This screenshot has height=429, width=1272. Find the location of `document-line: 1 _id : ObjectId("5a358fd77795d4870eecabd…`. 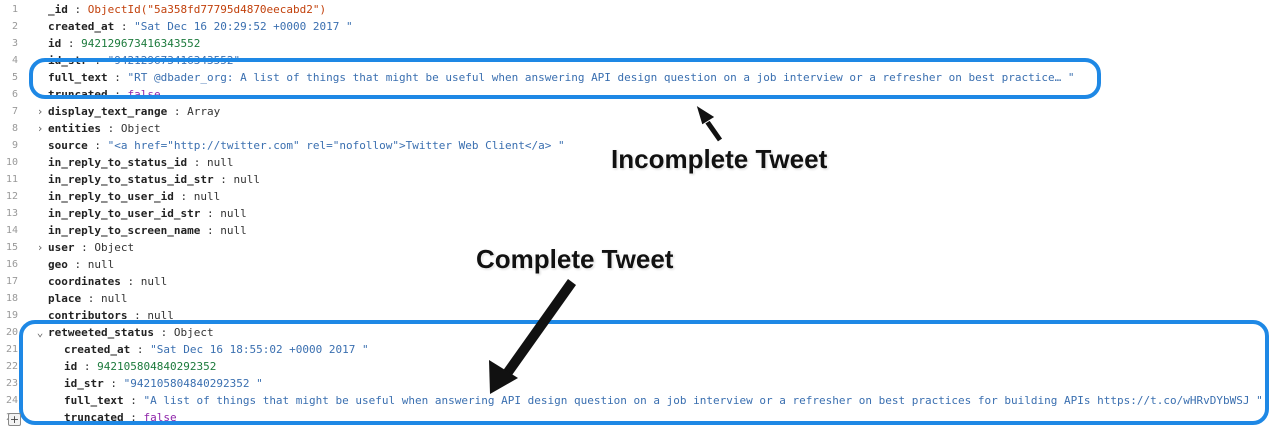

document-line: 1 _id : ObjectId("5a358fd77795d4870eecabd… is located at coordinates (636, 9).